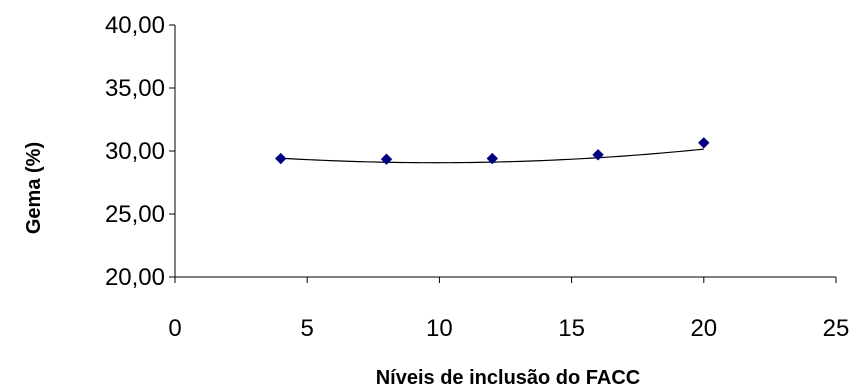 This screenshot has width=856, height=389. Describe the element at coordinates (508, 309) in the screenshot. I see `x-ticks: 0 5 10 15 20 25` at that location.